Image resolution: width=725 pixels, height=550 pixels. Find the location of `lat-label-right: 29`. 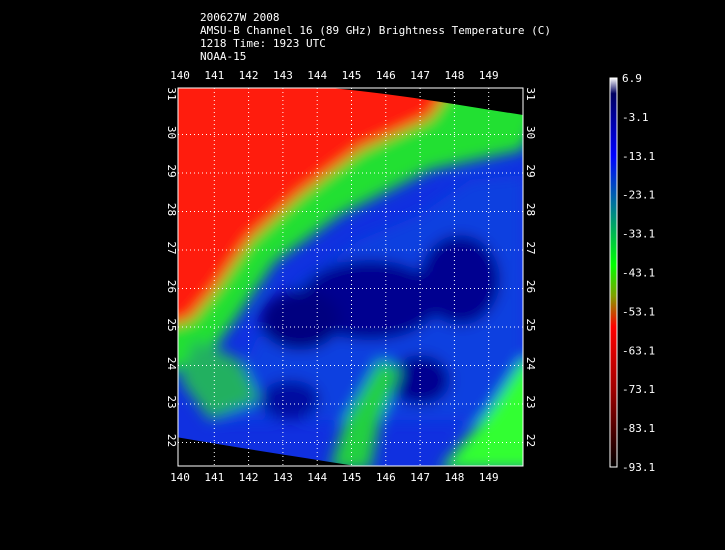

lat-label-right: 29 is located at coordinates (530, 170).